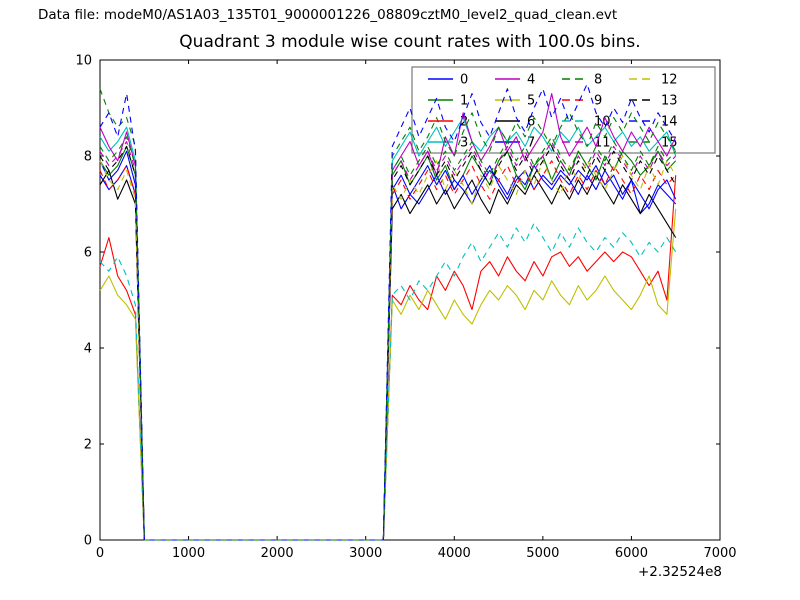 The height and width of the screenshot is (600, 800). What do you see at coordinates (598, 80) in the screenshot?
I see `legend-label-8: 8` at bounding box center [598, 80].